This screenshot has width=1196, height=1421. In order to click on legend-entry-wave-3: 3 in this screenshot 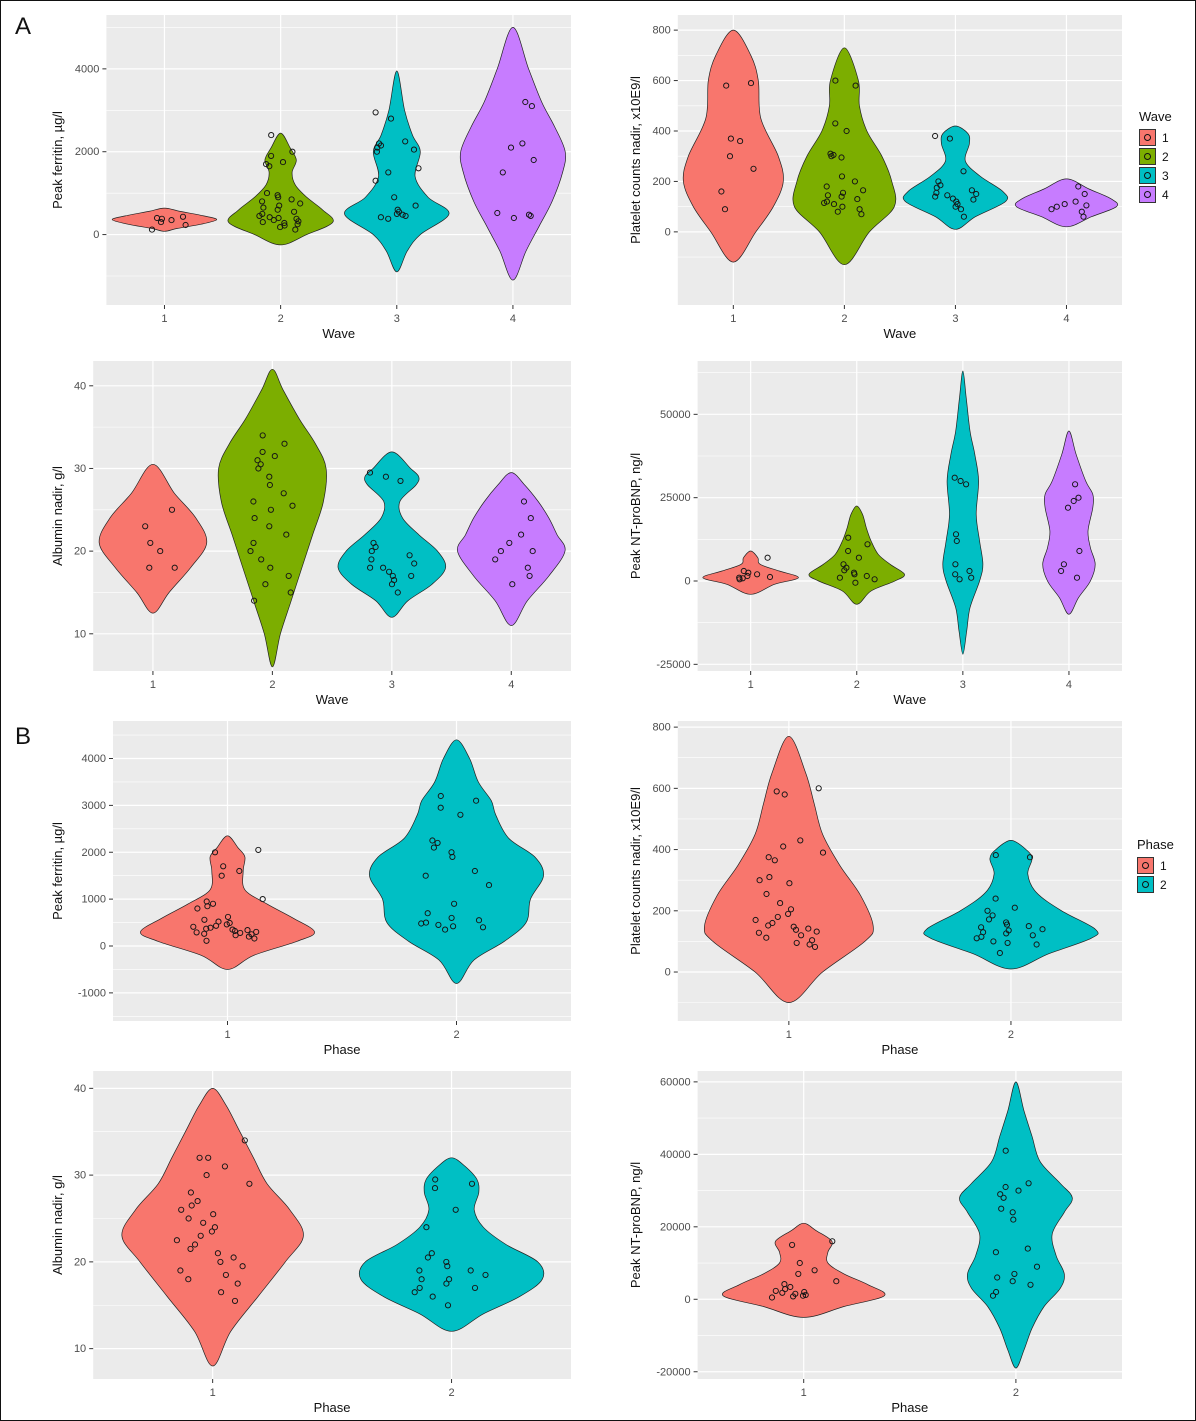, I will do `click(1155, 175)`.